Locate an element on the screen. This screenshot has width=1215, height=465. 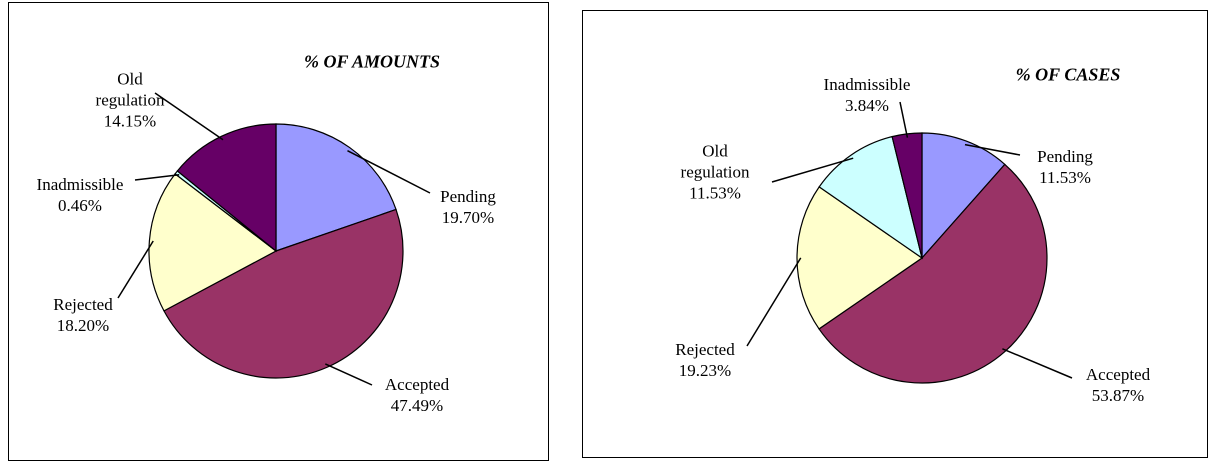
chart-title: % OF CASES is located at coordinates (1068, 74).